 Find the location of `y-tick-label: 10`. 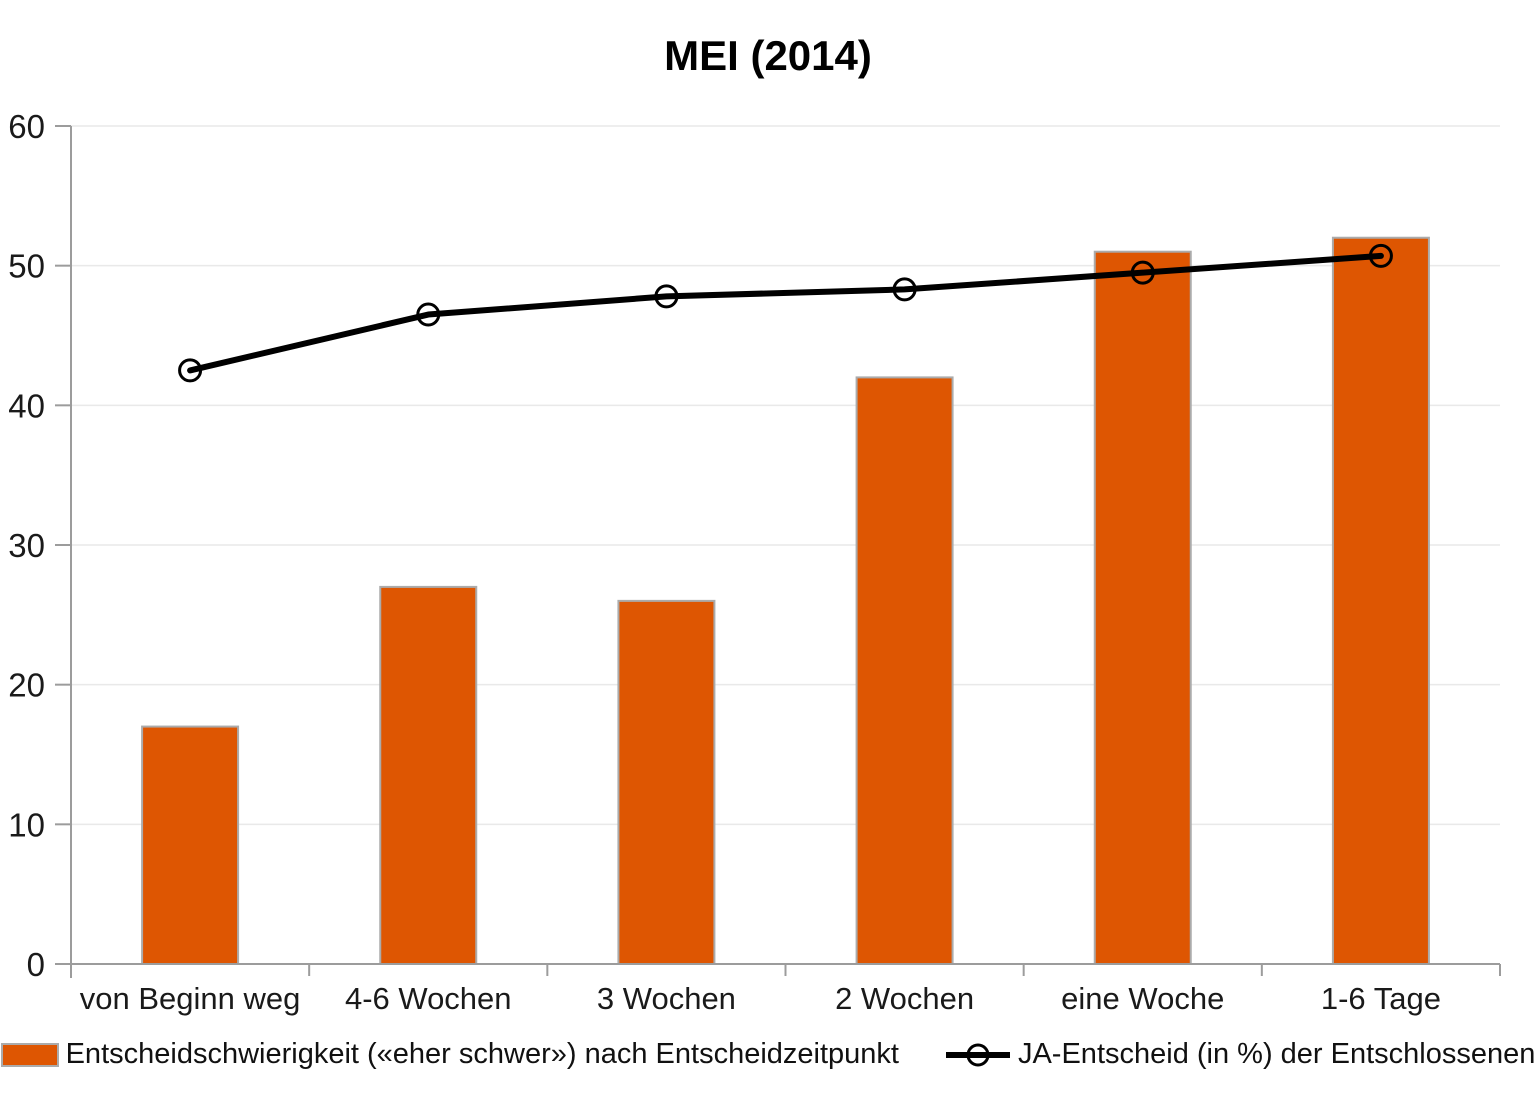

y-tick-label: 10 is located at coordinates (26, 824).